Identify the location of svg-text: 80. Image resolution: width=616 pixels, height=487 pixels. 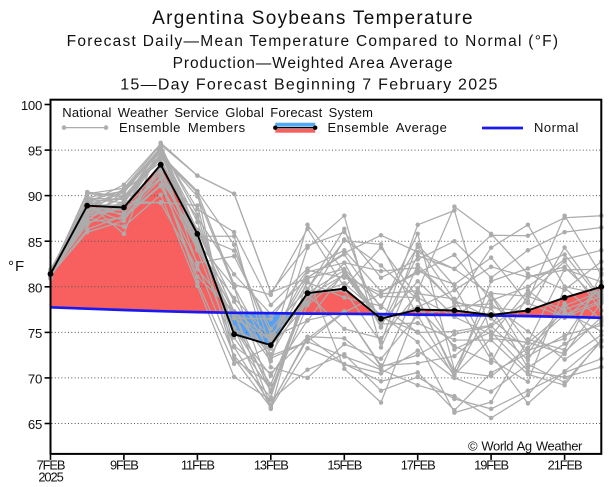
(35, 287).